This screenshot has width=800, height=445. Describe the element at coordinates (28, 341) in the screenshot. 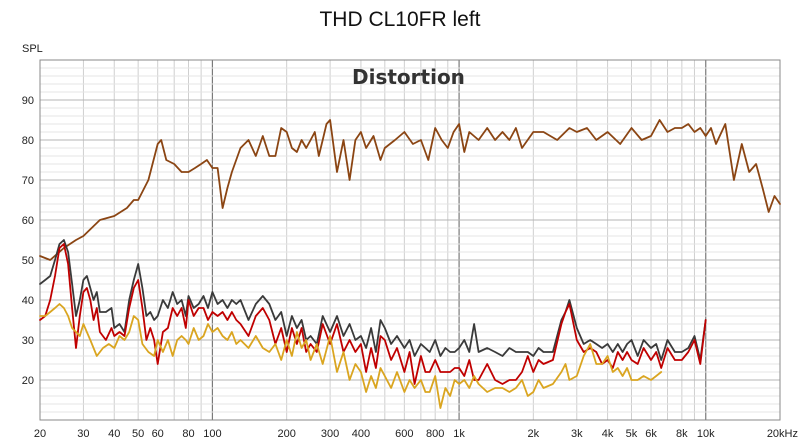

I see `y-tick-label: 30` at that location.